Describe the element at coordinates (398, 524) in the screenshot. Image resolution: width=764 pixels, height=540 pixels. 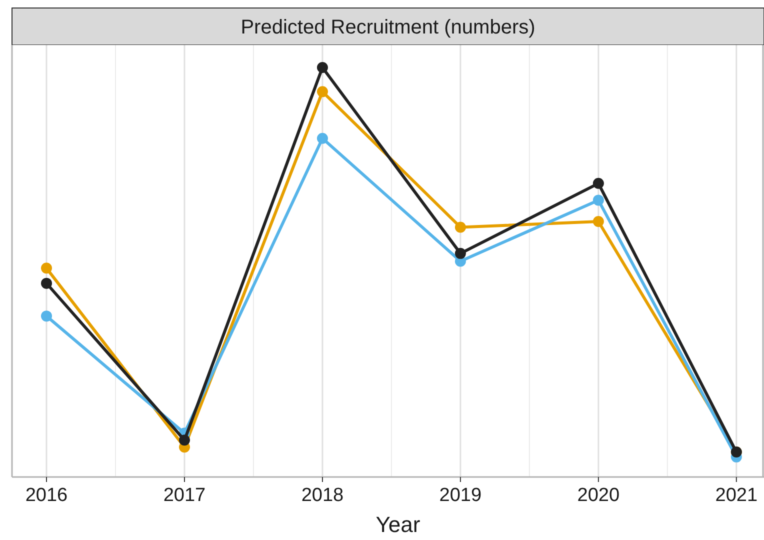
I see `x-axis-title: Year` at that location.